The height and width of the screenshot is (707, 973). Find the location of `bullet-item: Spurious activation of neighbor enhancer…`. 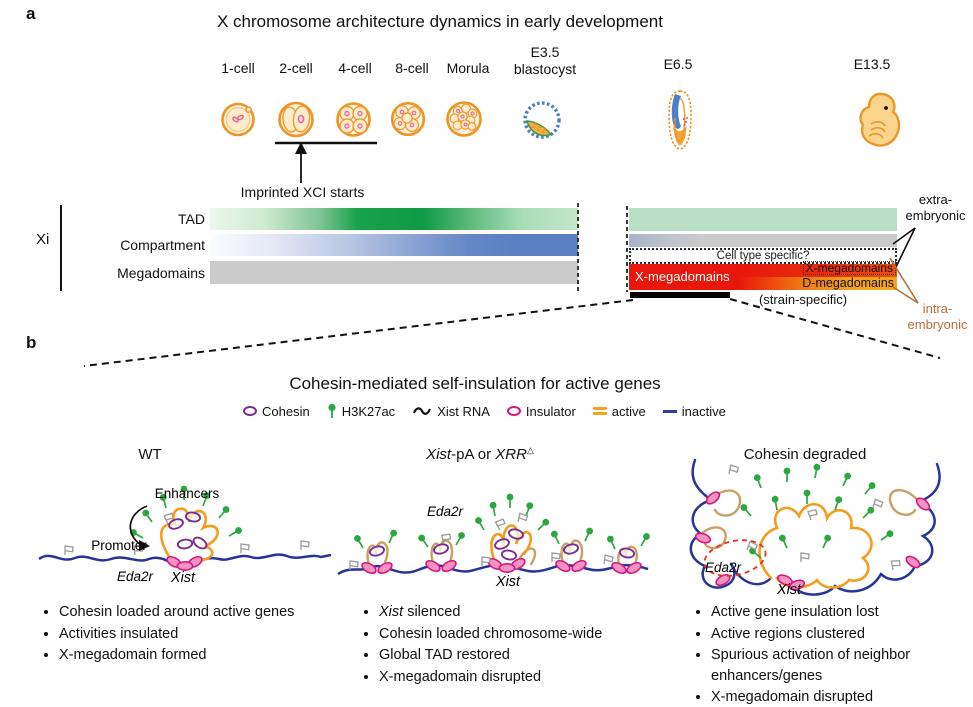

bullet-item: Spurious activation of neighbor enhancer… is located at coordinates (818, 665).